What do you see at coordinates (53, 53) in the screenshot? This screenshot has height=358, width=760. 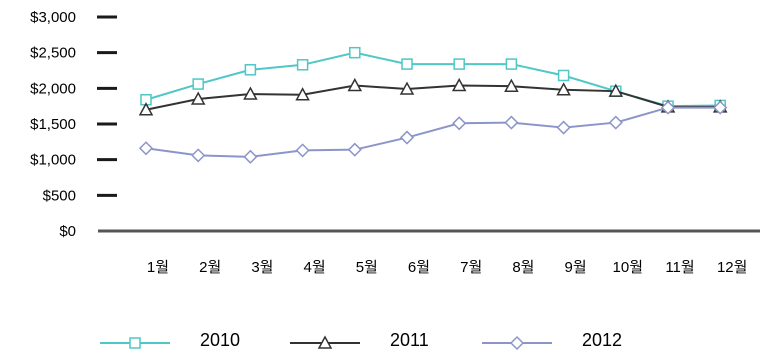 I see `y-tick-label: $2,500` at bounding box center [53, 53].